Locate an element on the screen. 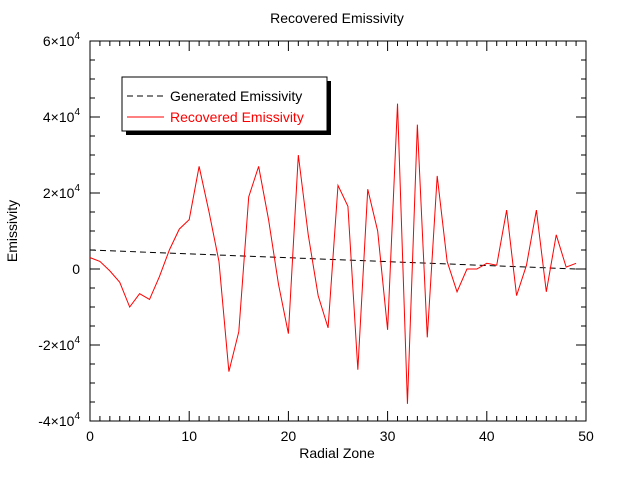  y-tick-mantissa: 2×10 is located at coordinates (59, 193).